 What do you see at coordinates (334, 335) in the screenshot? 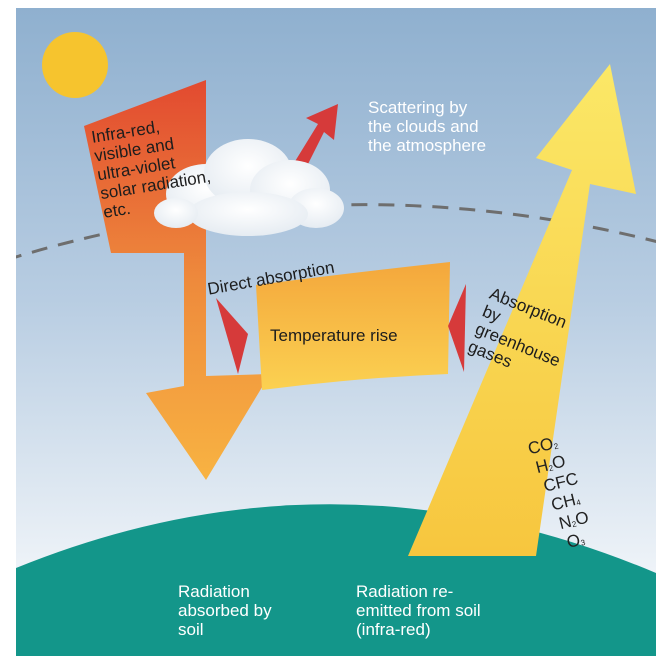
I see `temperature-rise-label: Temperature rise` at bounding box center [334, 335].